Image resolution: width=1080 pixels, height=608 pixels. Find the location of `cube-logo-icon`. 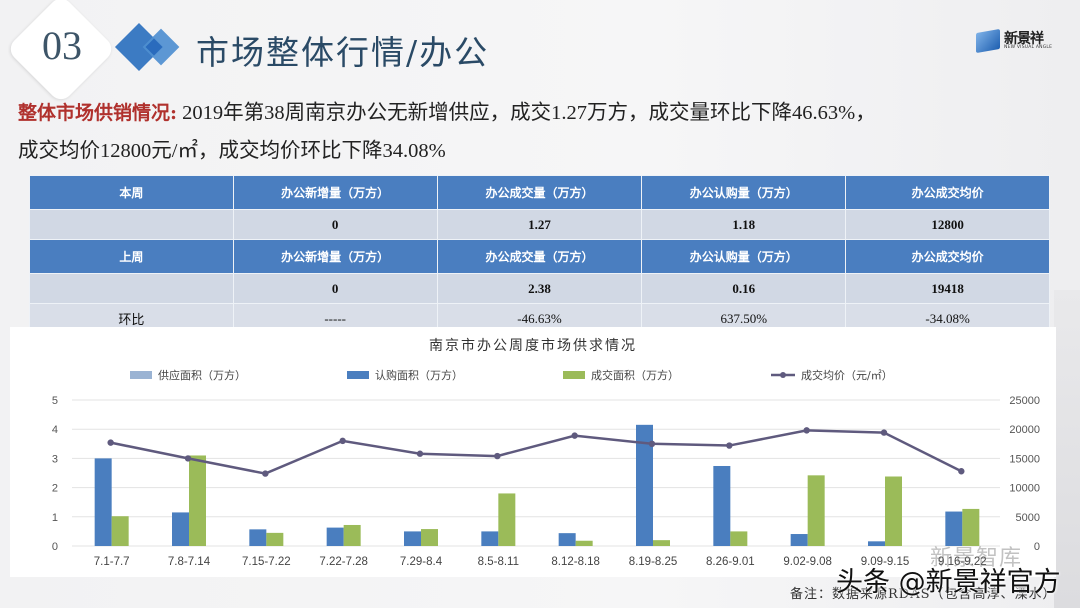

cube-logo-icon is located at coordinates (988, 41).